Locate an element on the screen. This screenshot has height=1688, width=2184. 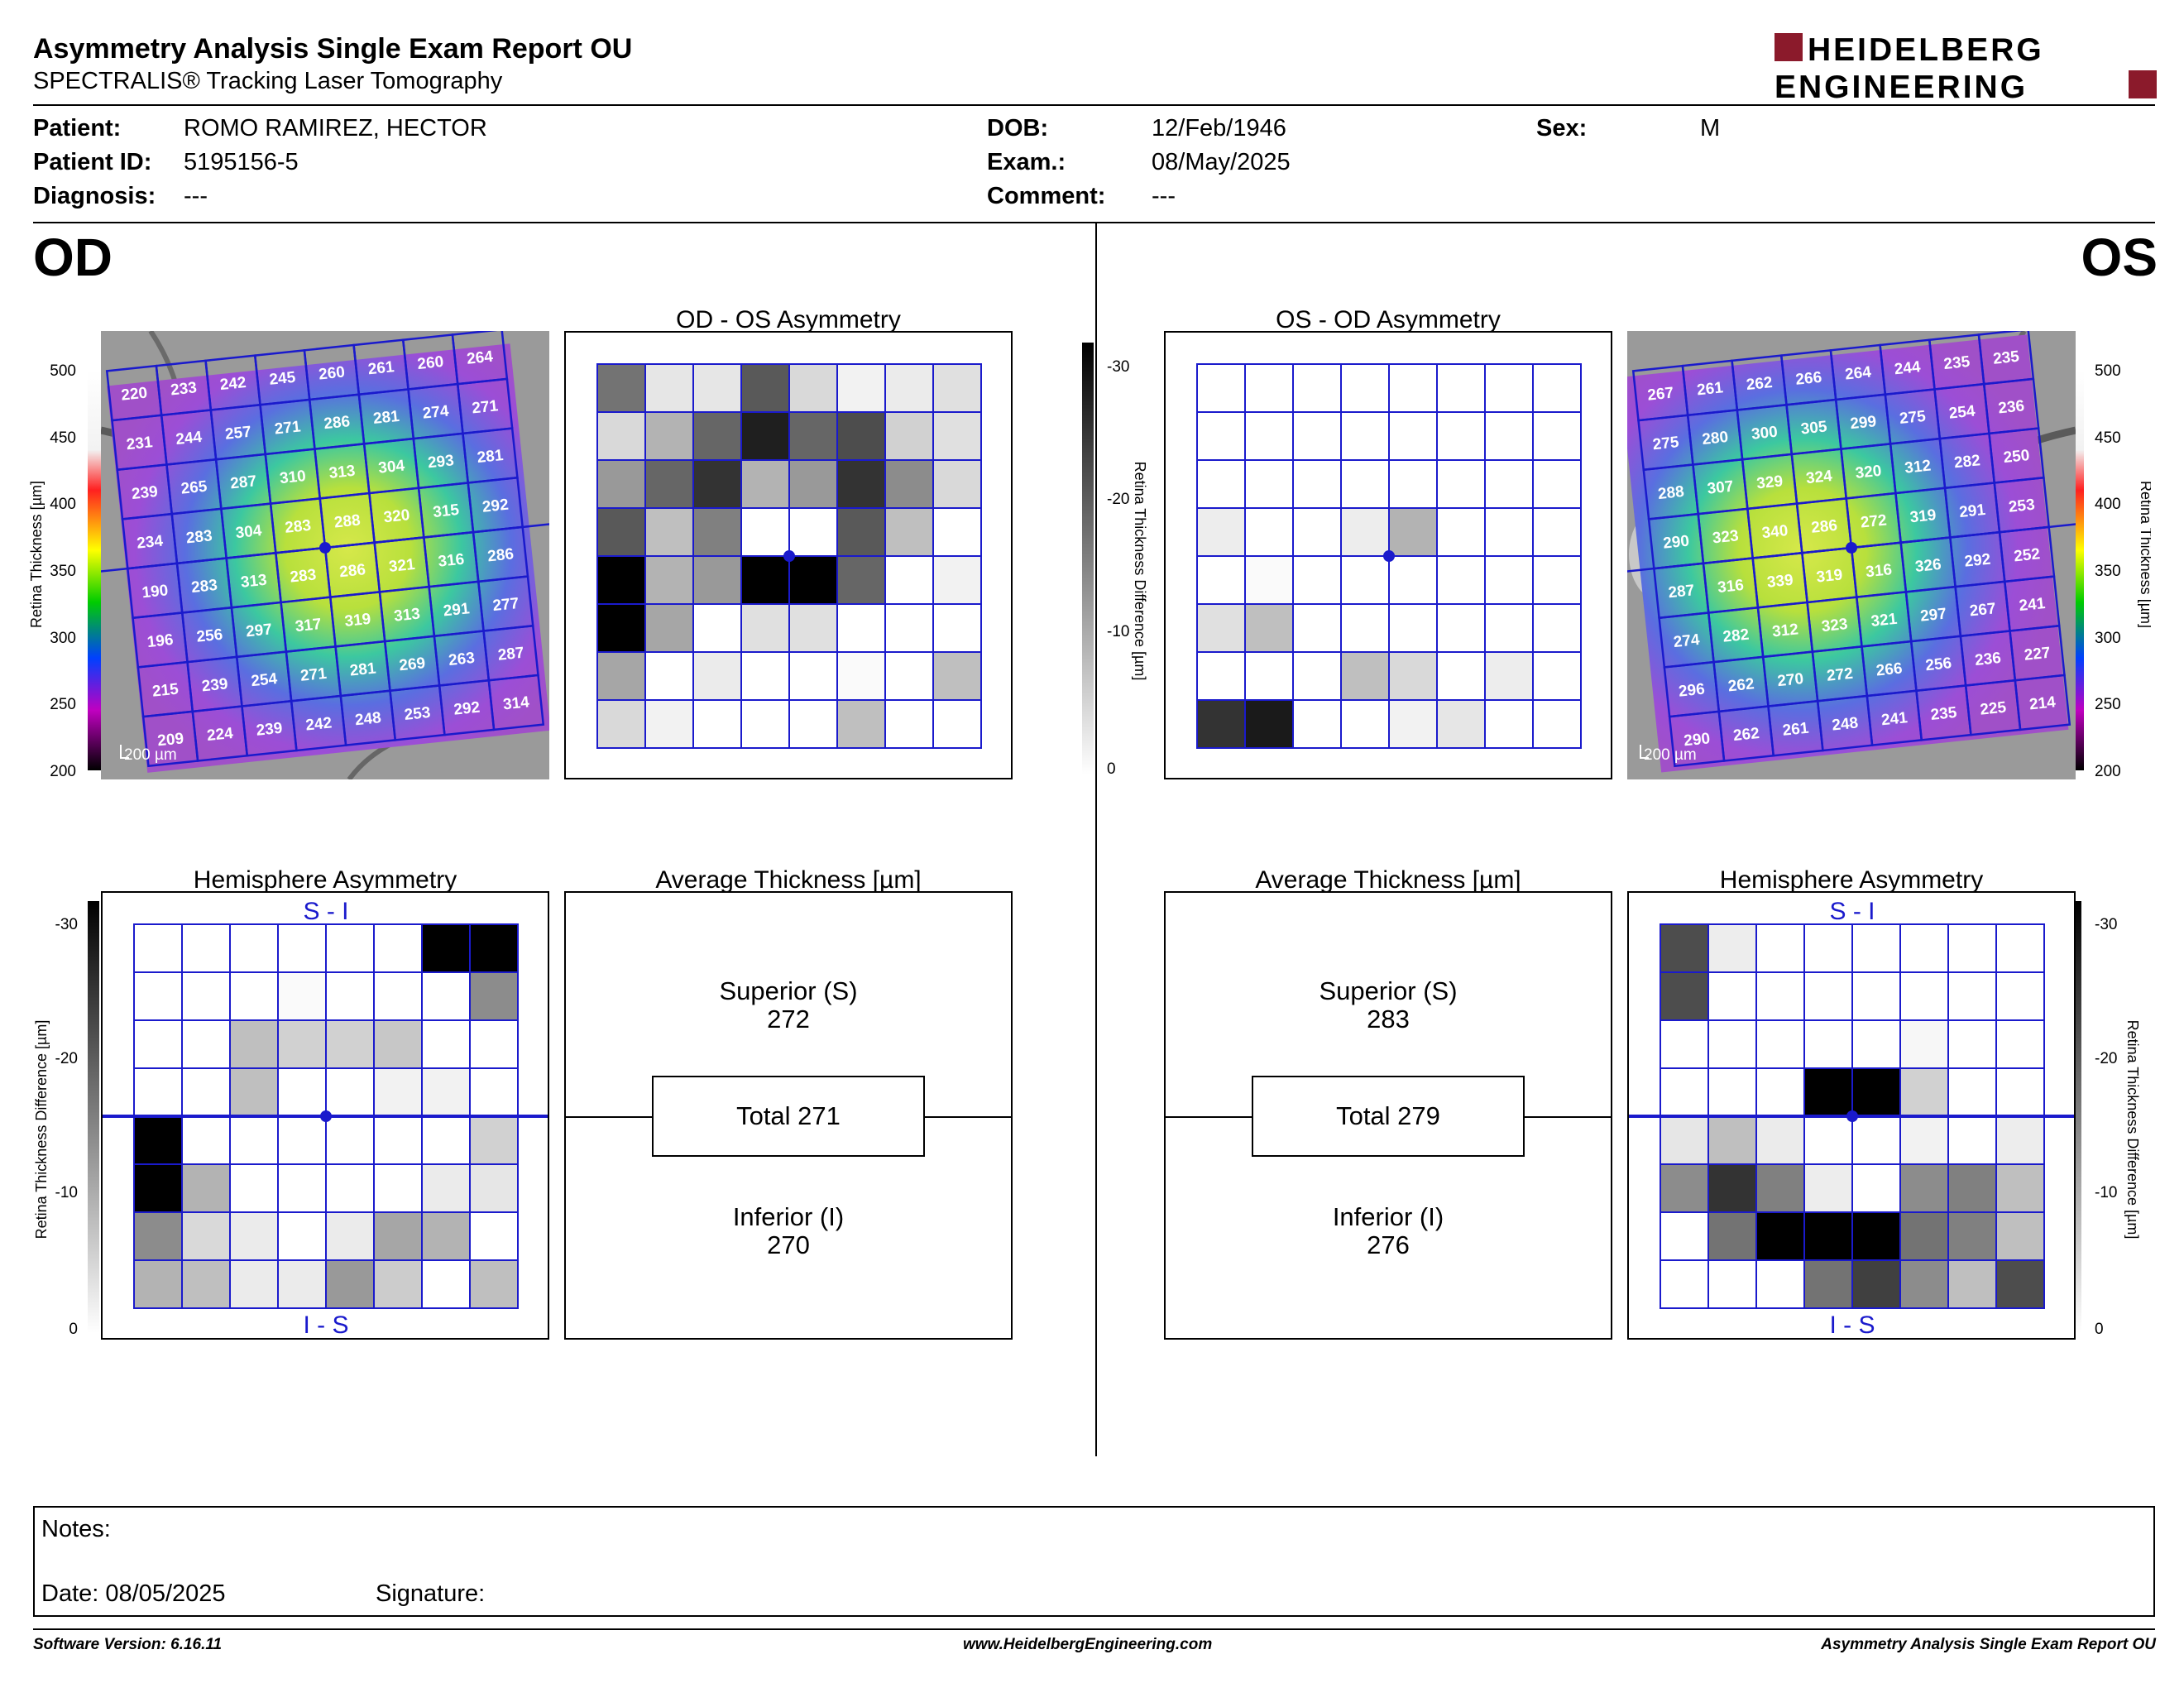
od-thick-value-r5-c1: 256 is located at coordinates (210, 636).